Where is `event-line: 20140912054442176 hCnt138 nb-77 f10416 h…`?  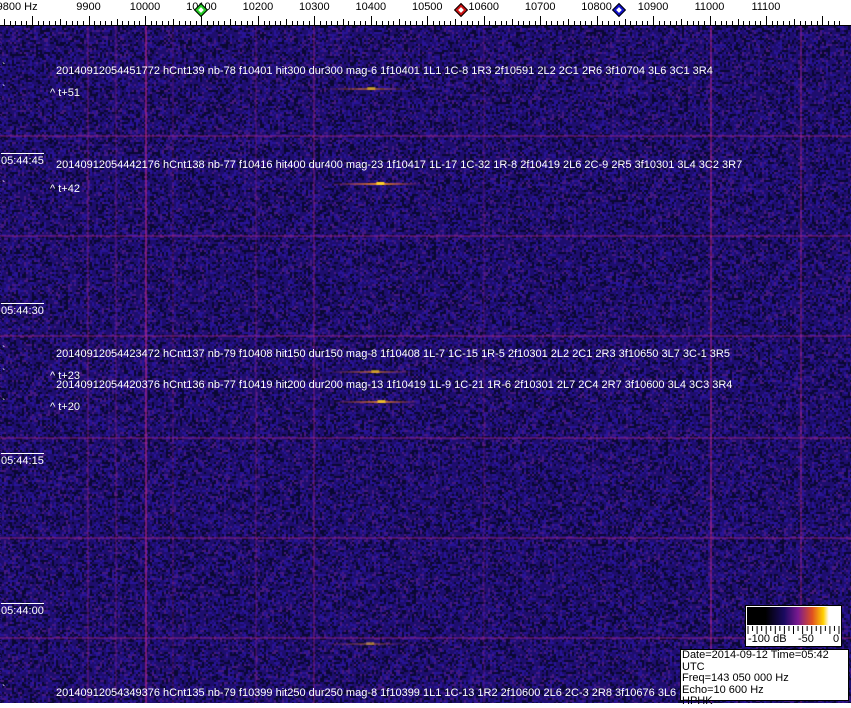 event-line: 20140912054442176 hCnt138 nb-77 f10416 h… is located at coordinates (399, 165).